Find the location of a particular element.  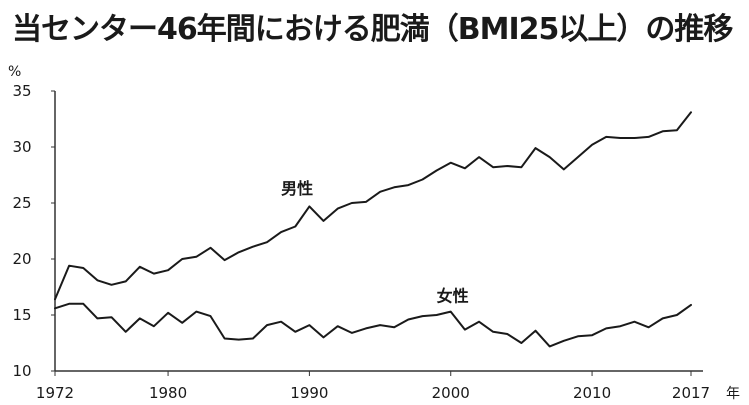

x-tick-label: 1990 is located at coordinates (309, 393).